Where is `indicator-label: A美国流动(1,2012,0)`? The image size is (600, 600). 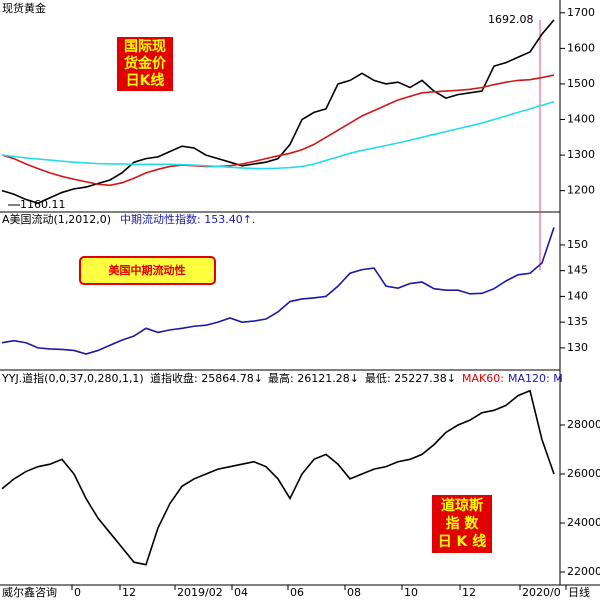 indicator-label: A美国流动(1,2012,0) is located at coordinates (56, 219).